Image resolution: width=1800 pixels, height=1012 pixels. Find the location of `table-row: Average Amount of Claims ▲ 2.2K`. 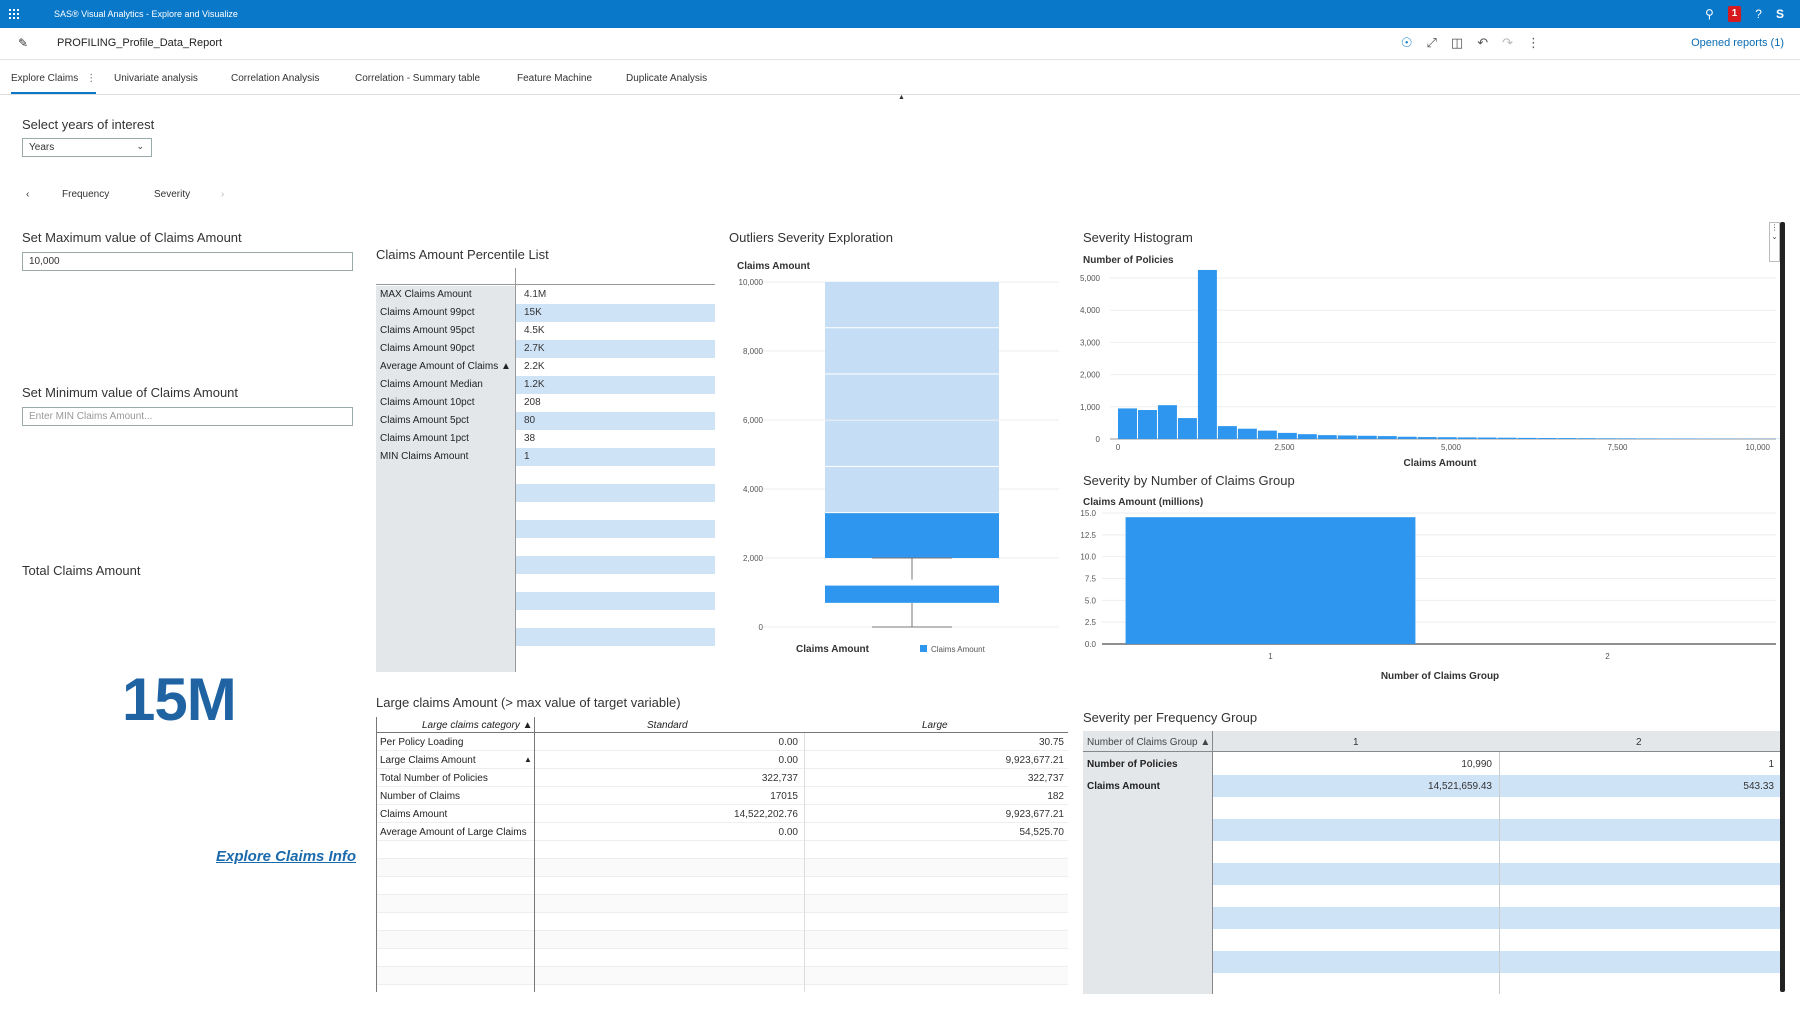

table-row: Average Amount of Claims ▲ 2.2K is located at coordinates (545, 367).